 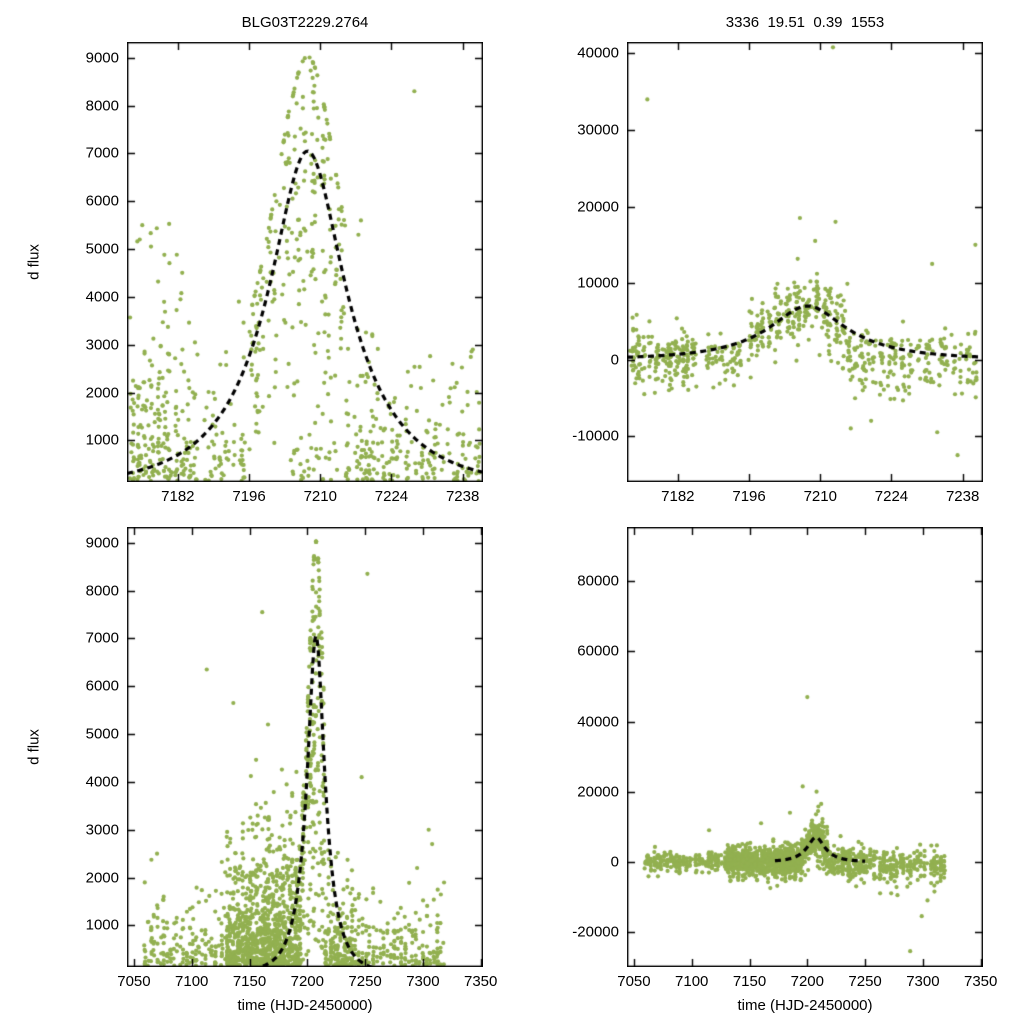 I want to click on plot-panel-top-left, so click(x=305, y=262).